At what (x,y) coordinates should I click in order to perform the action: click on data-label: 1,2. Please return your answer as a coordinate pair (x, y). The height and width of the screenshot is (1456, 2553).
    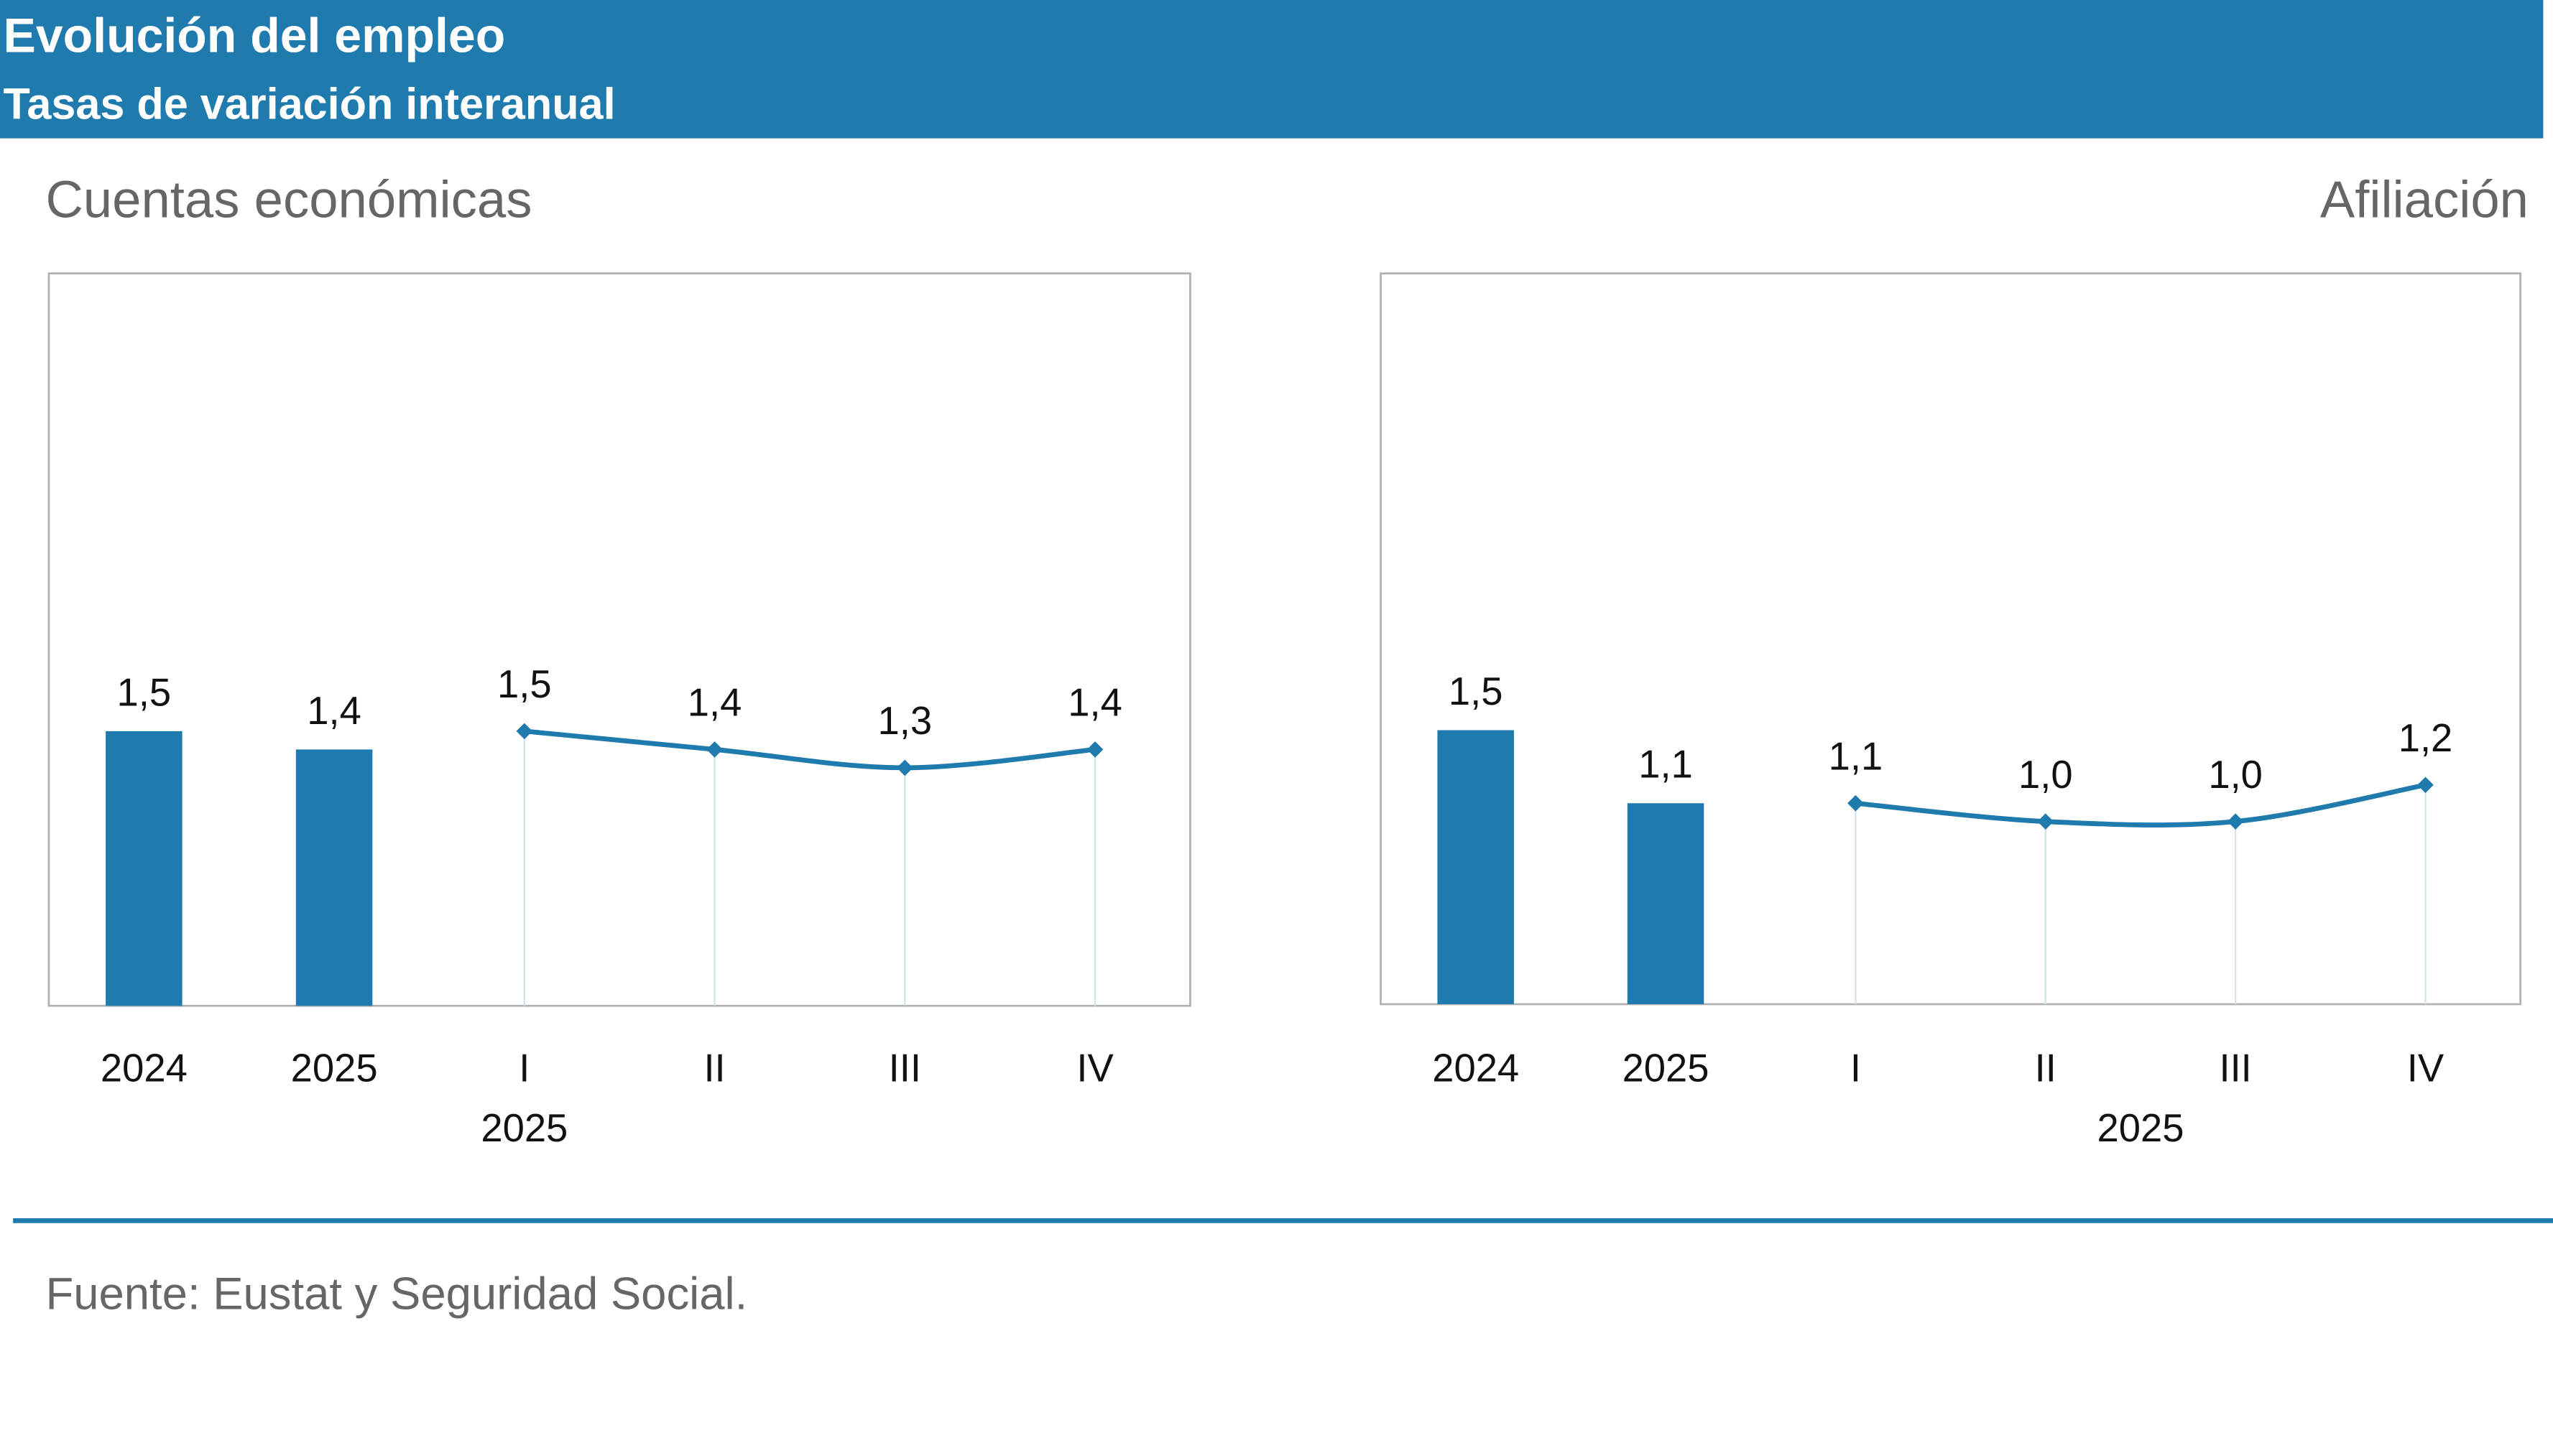
    Looking at the image, I should click on (2426, 738).